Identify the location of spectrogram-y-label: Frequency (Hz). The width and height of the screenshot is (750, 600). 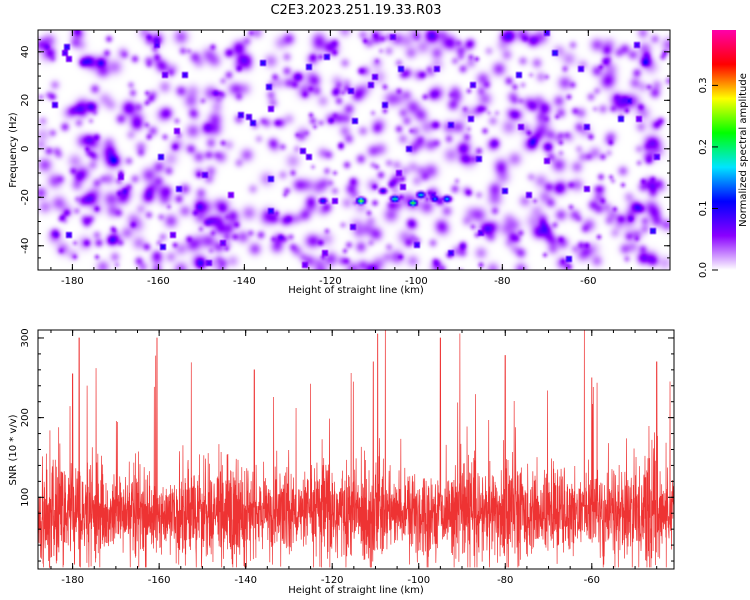
(13, 150).